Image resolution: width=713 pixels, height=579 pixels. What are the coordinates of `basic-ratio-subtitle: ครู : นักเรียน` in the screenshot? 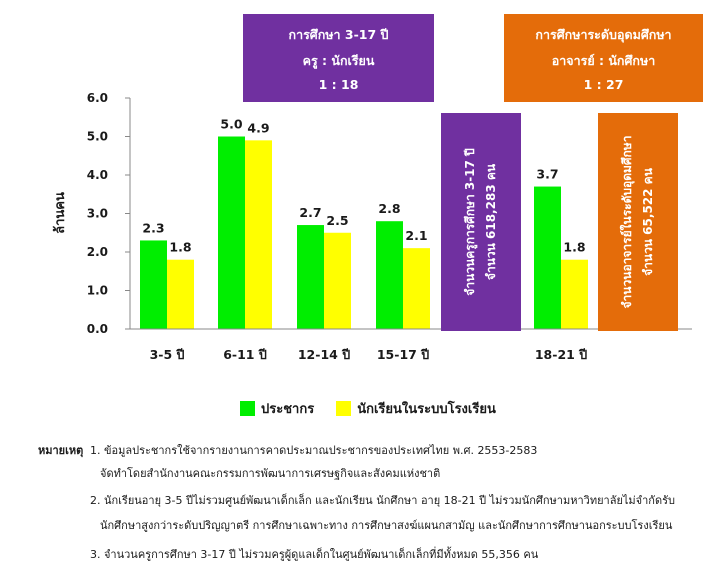 It's located at (338, 60).